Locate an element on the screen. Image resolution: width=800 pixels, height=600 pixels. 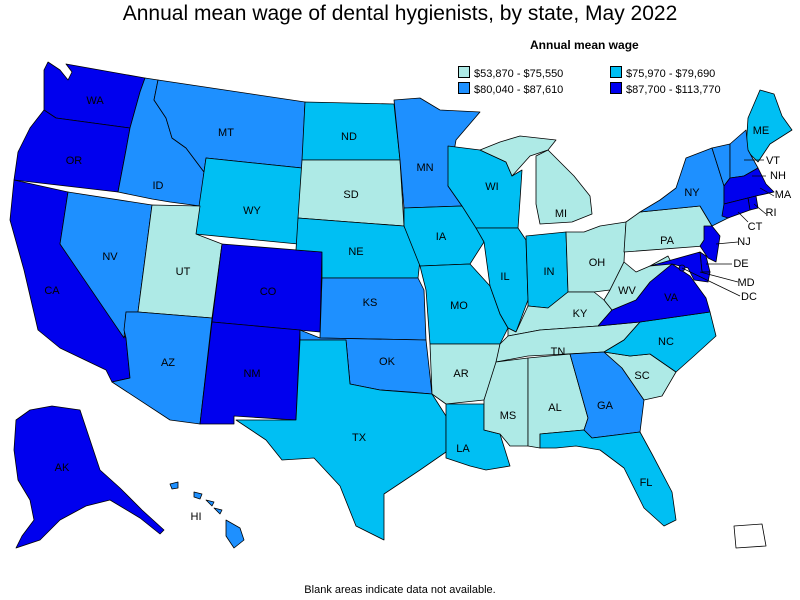
label-md: MD is located at coordinates (745, 283).